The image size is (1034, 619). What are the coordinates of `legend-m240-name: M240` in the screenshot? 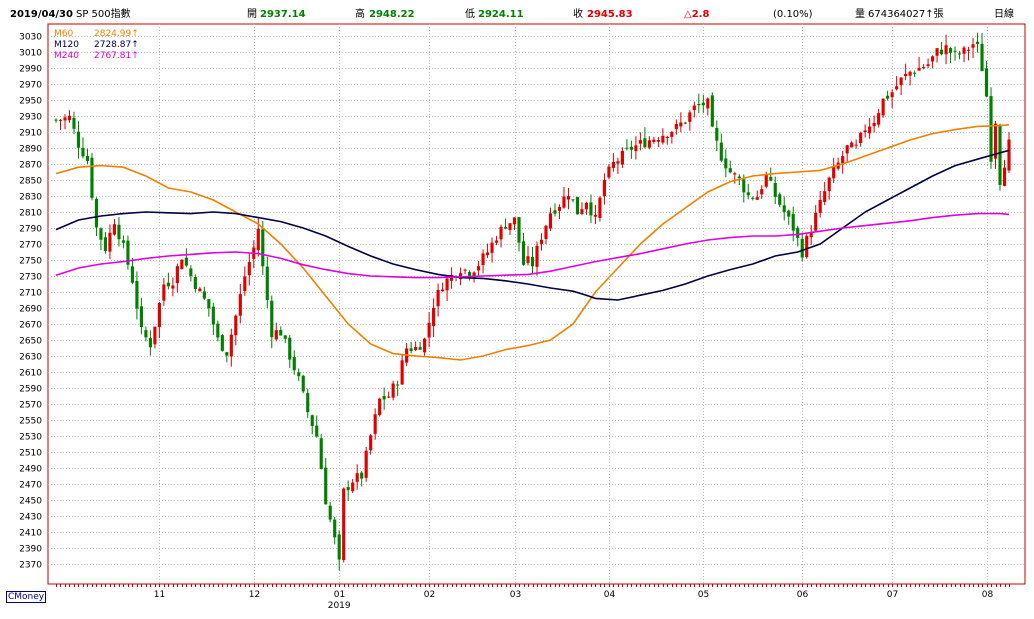 It's located at (66, 56).